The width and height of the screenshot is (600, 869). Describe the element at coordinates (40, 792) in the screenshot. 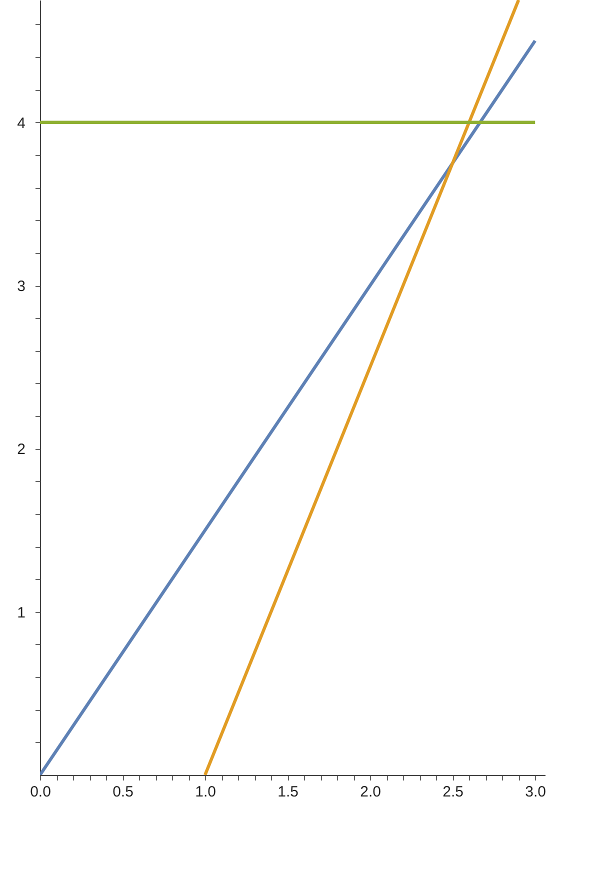

I see `x-tick-label: 0.0` at that location.